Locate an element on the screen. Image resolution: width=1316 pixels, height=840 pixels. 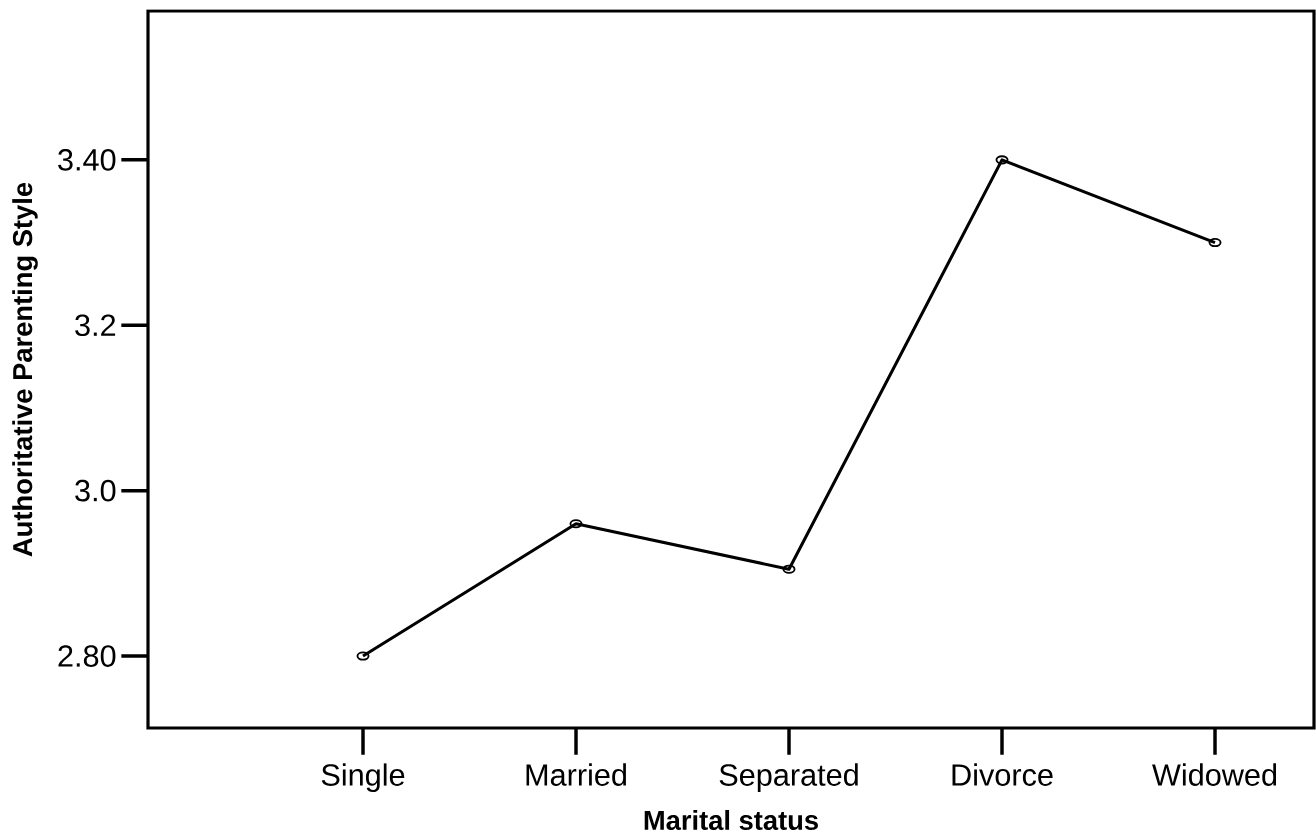
x-tick-label: Married is located at coordinates (576, 774).